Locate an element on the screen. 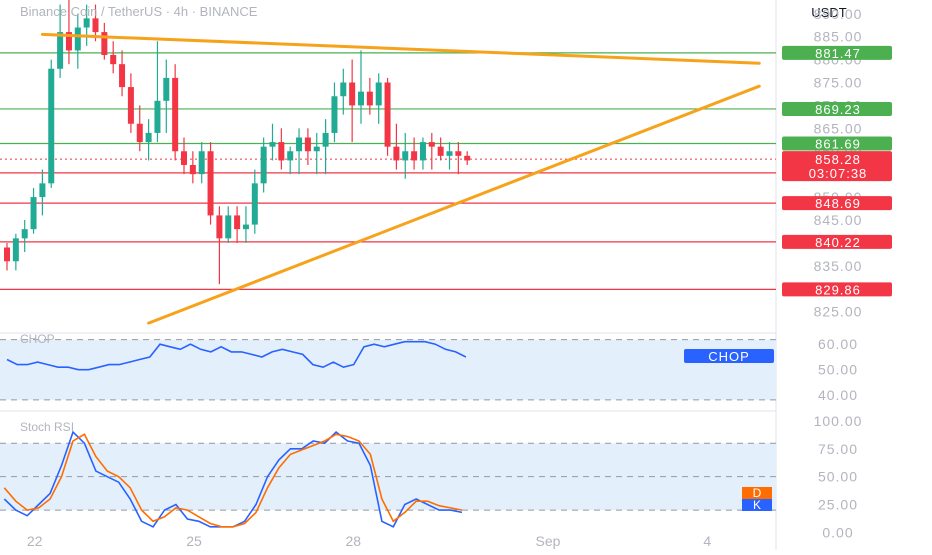  price-tick-label: 890.00 is located at coordinates (838, 14).